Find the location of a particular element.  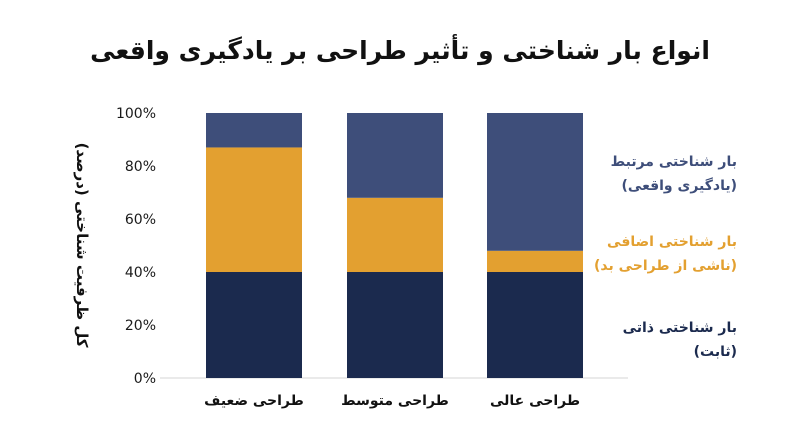

legend-sublabel: (یادگیری واقعی) is located at coordinates (679, 186).